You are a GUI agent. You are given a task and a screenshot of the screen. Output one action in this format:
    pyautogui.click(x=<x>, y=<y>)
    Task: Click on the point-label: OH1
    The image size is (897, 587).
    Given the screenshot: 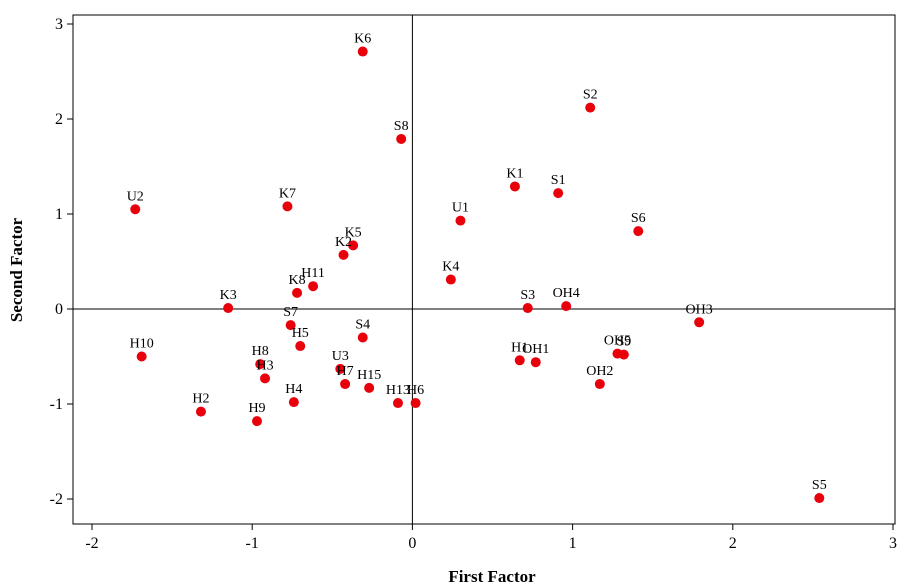 What is the action you would take?
    pyautogui.click(x=535, y=349)
    